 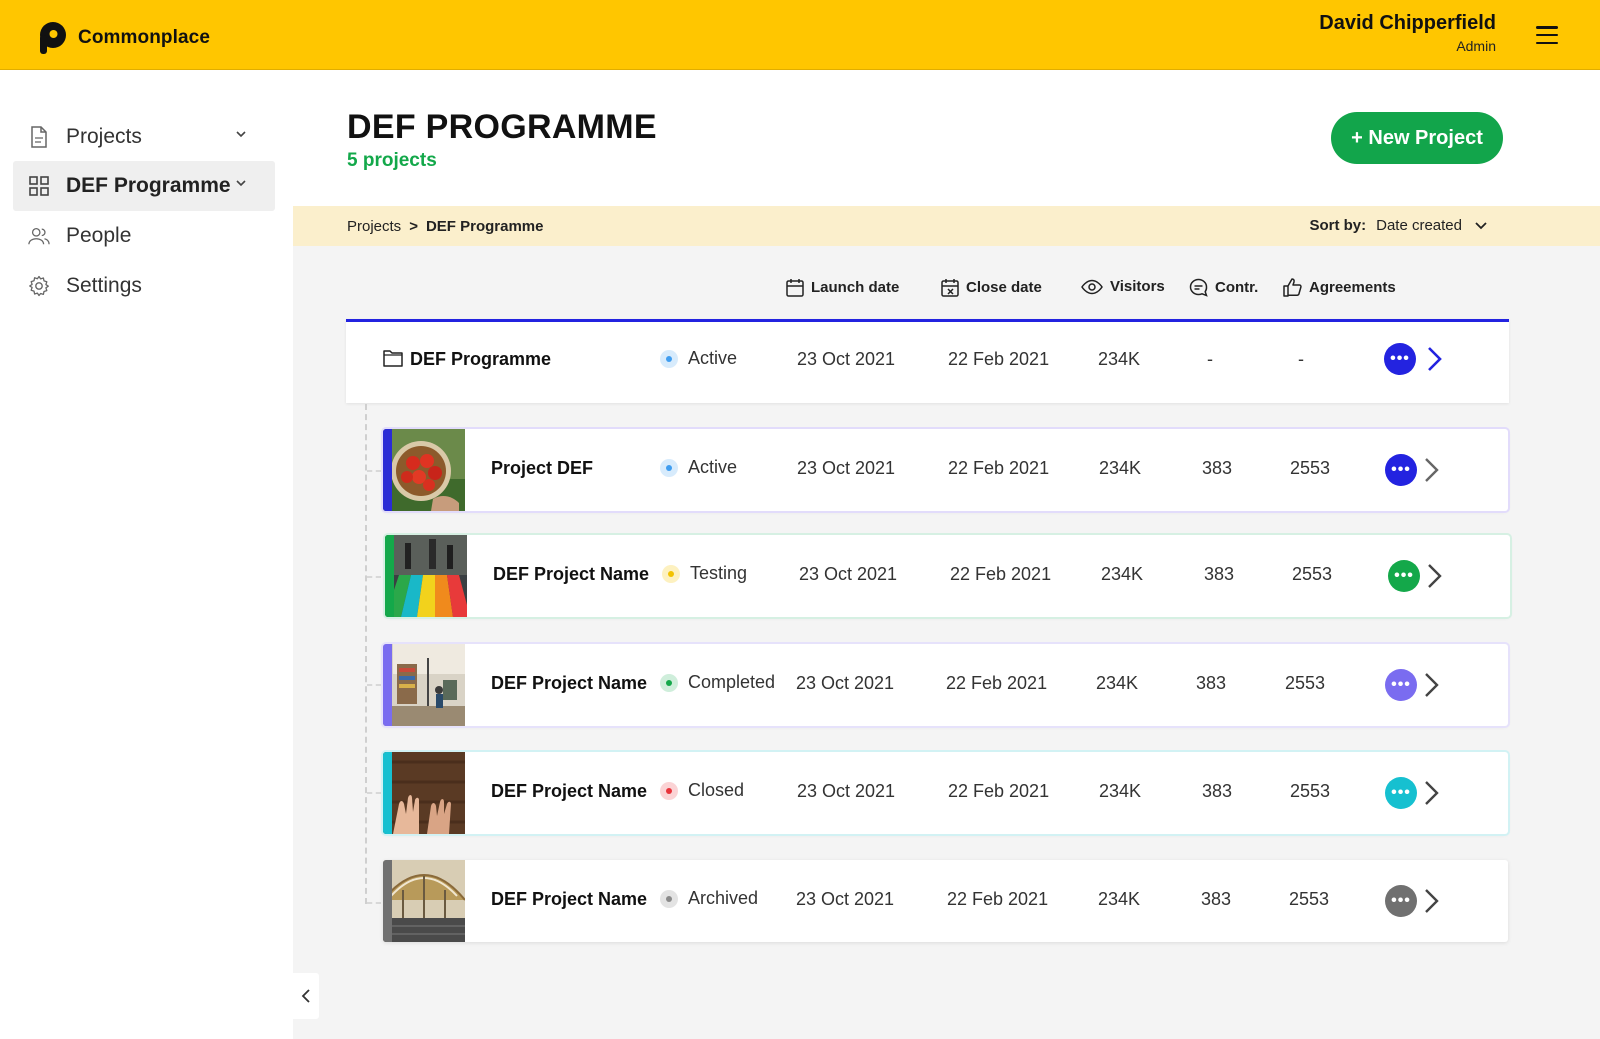 I want to click on status-badge: Active, so click(x=698, y=358).